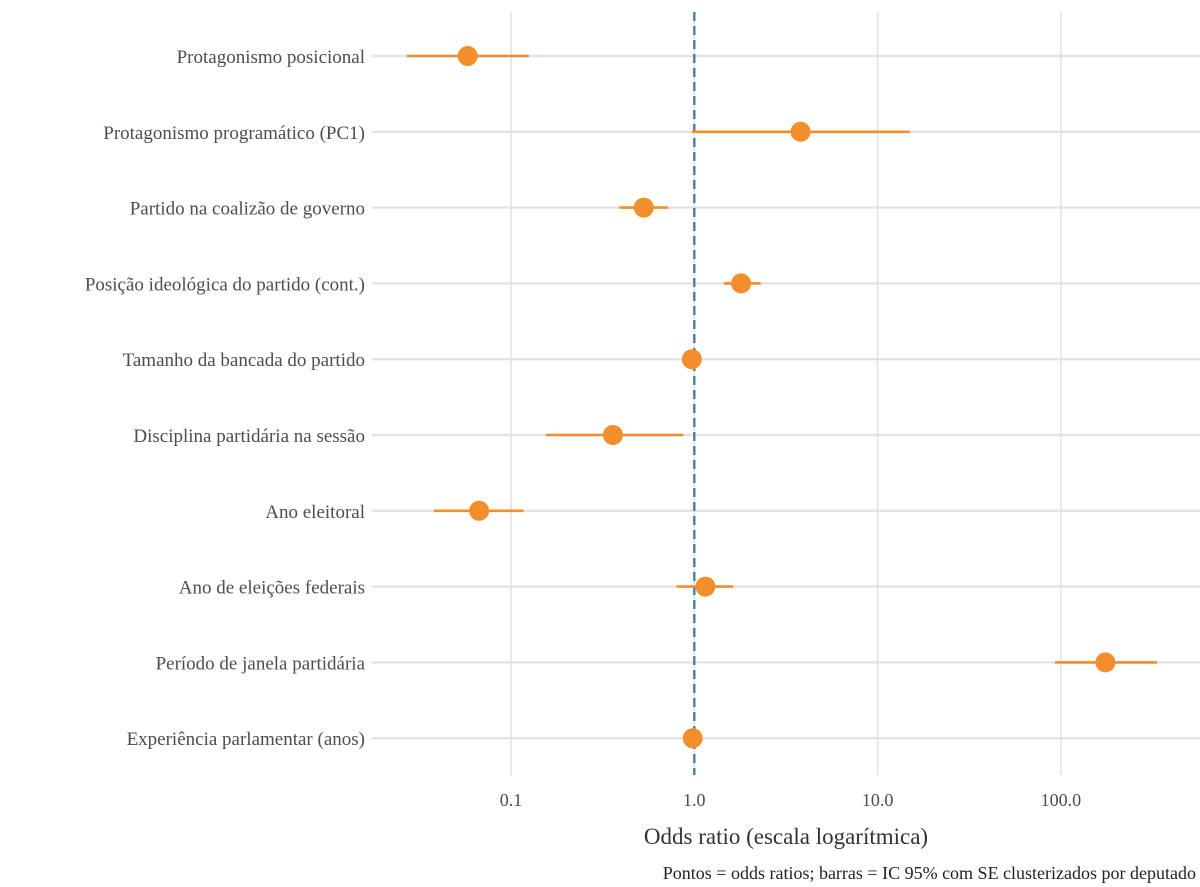 This screenshot has width=1200, height=887. I want to click on category-label: Tamanho da bancada do partido, so click(244, 360).